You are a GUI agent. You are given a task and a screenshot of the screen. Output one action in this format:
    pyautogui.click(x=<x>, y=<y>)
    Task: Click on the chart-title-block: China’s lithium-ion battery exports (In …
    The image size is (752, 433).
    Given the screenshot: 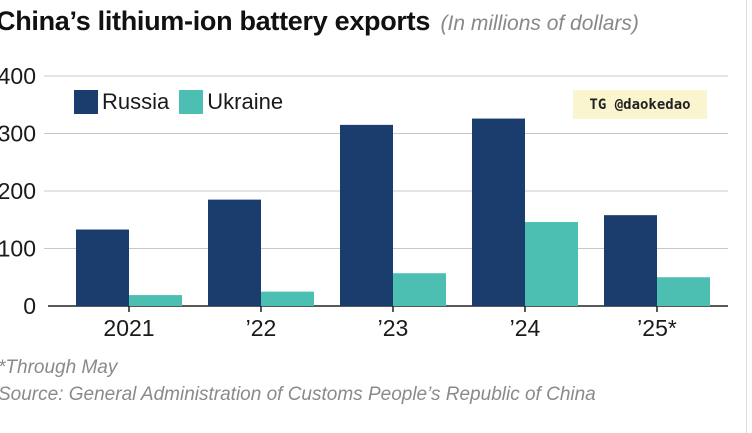 What is the action you would take?
    pyautogui.click(x=319, y=21)
    